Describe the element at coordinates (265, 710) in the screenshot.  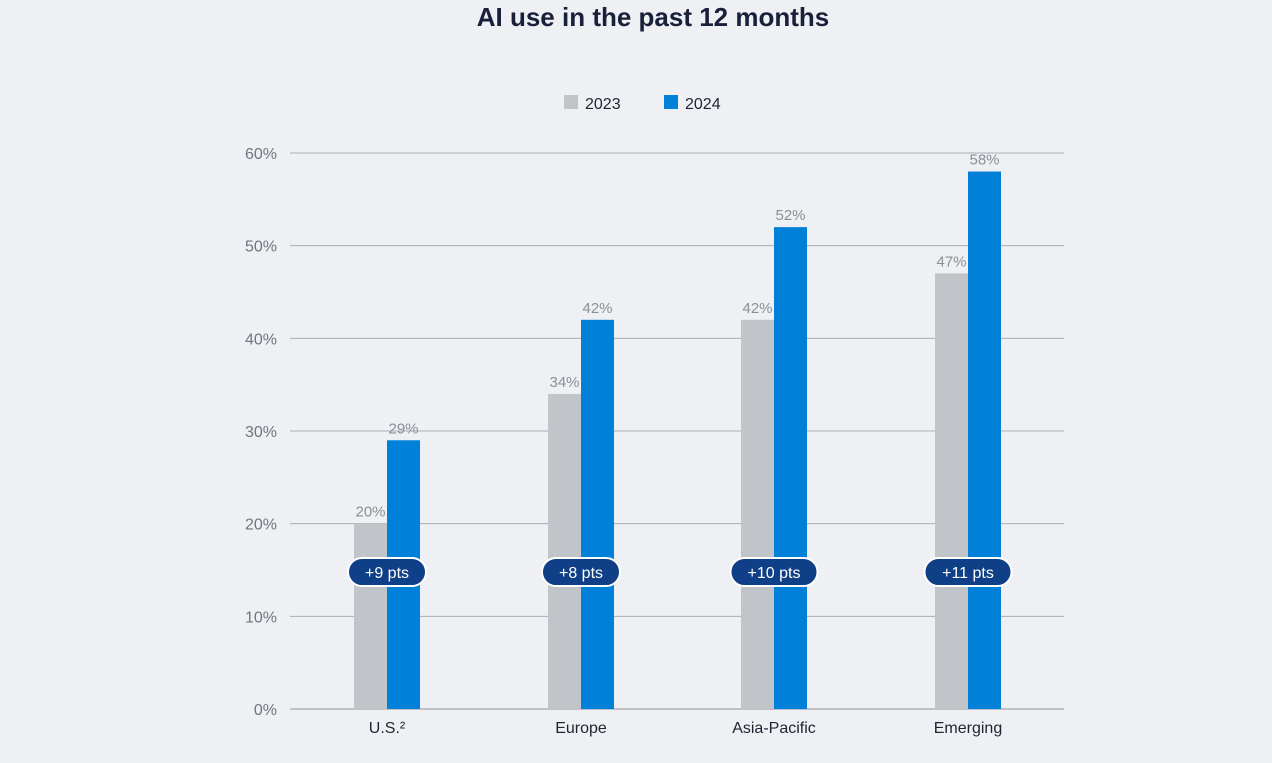
I see `y-tick-label: 0%` at that location.